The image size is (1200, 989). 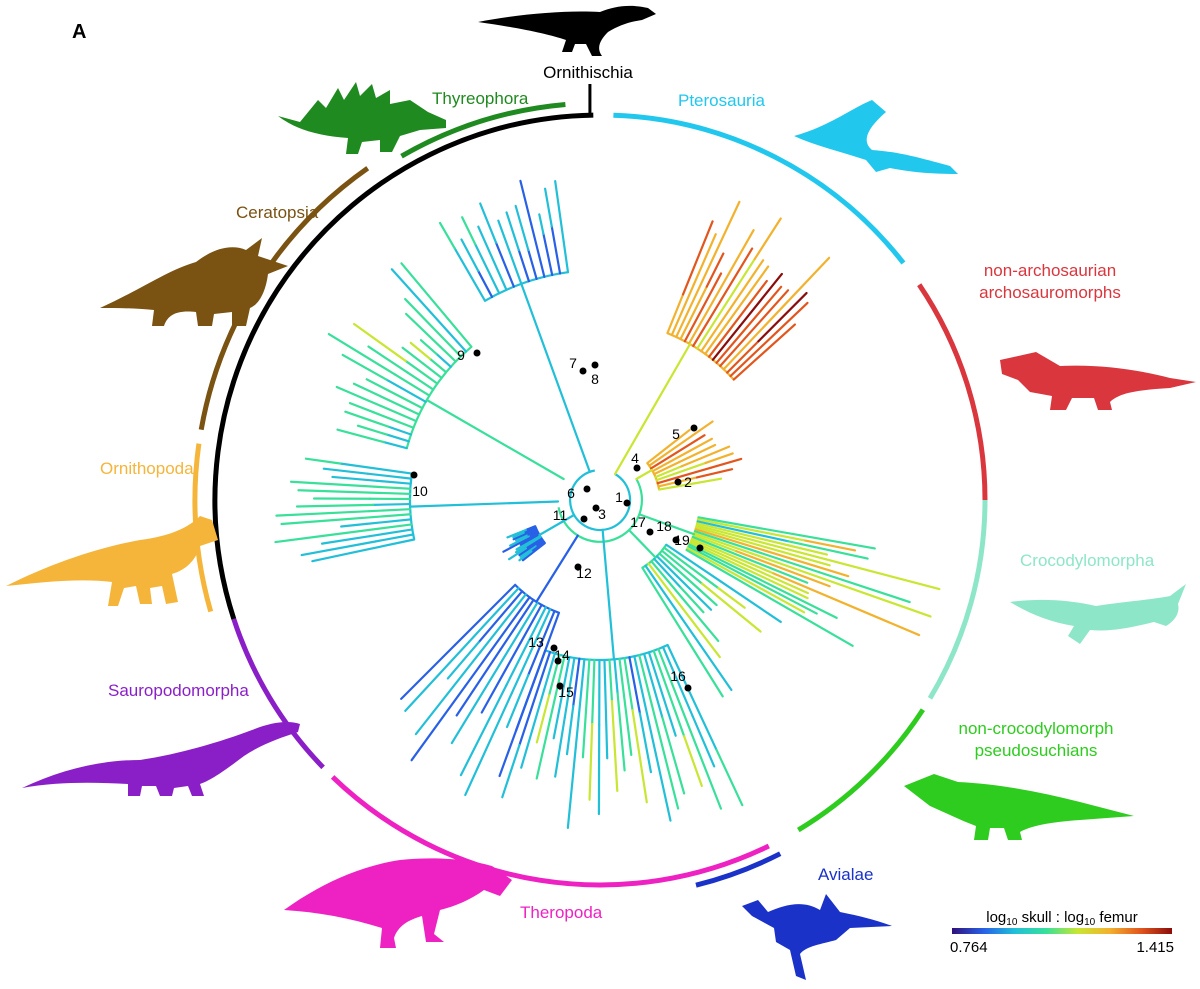 I want to click on pterosauria-label: Pterosauria, so click(x=721, y=100).